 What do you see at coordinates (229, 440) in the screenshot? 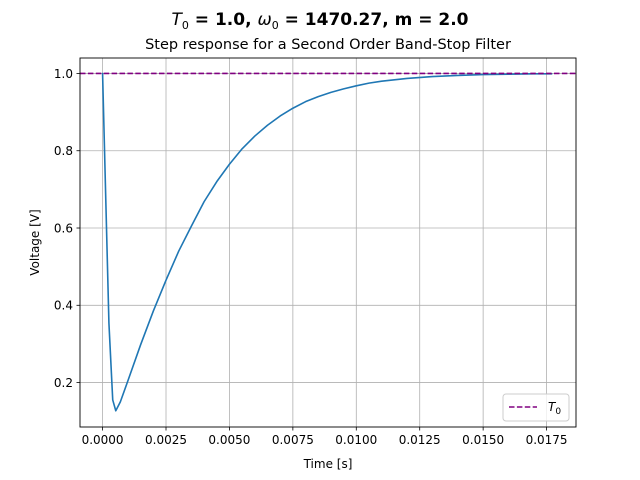
I see `x-tick-label: 0.0050` at bounding box center [229, 440].